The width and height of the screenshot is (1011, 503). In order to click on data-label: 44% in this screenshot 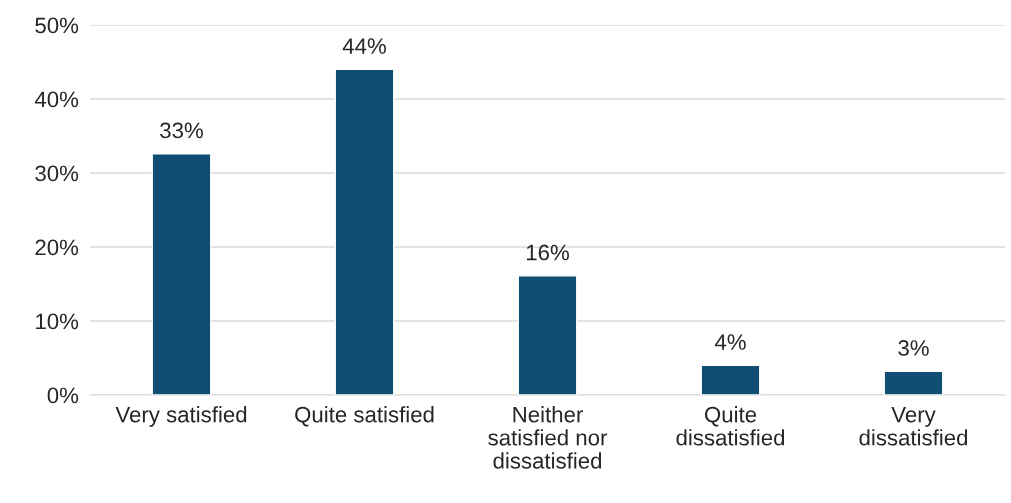, I will do `click(364, 46)`.